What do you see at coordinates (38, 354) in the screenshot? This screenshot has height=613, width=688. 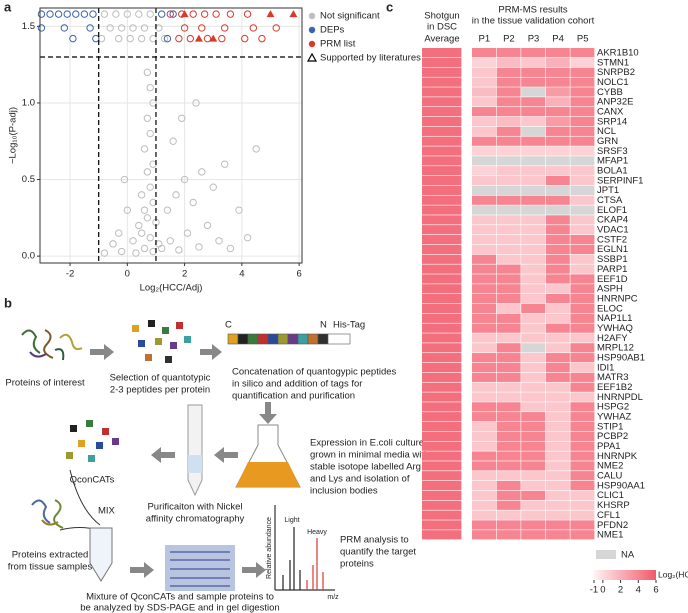 I see `protein-icon` at bounding box center [38, 354].